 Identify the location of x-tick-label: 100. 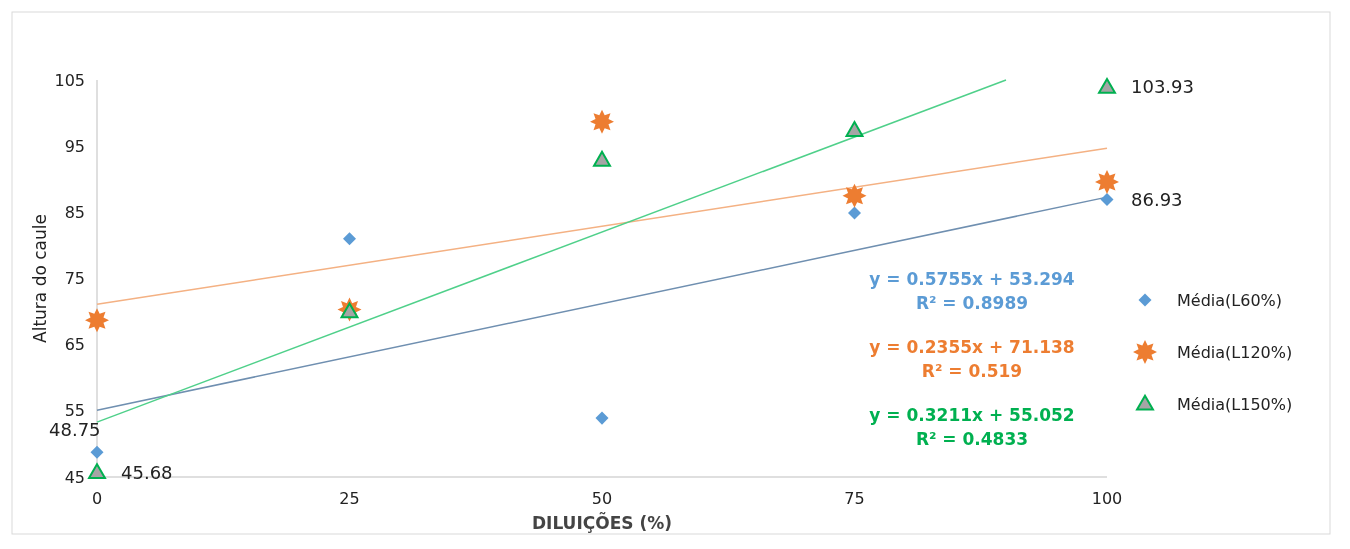
(1107, 498).